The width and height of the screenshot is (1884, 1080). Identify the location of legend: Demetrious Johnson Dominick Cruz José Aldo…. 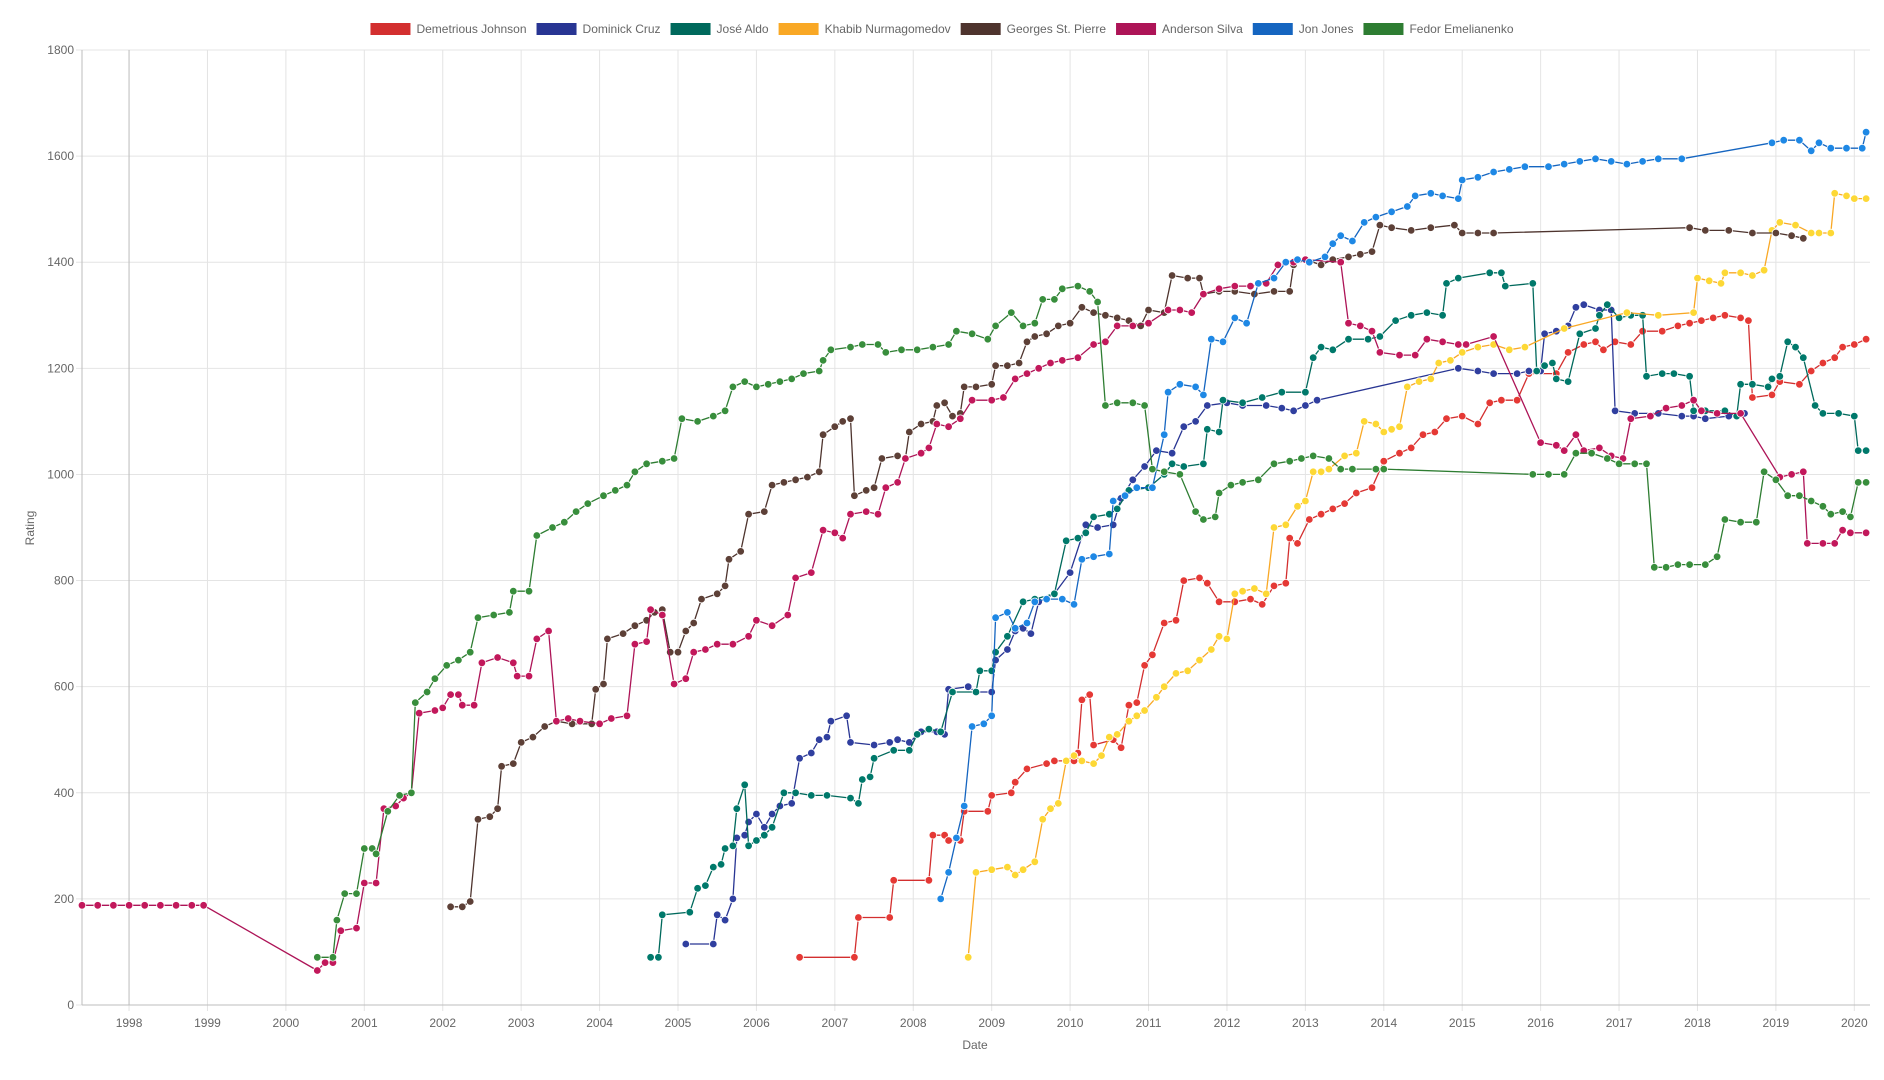
(942, 29).